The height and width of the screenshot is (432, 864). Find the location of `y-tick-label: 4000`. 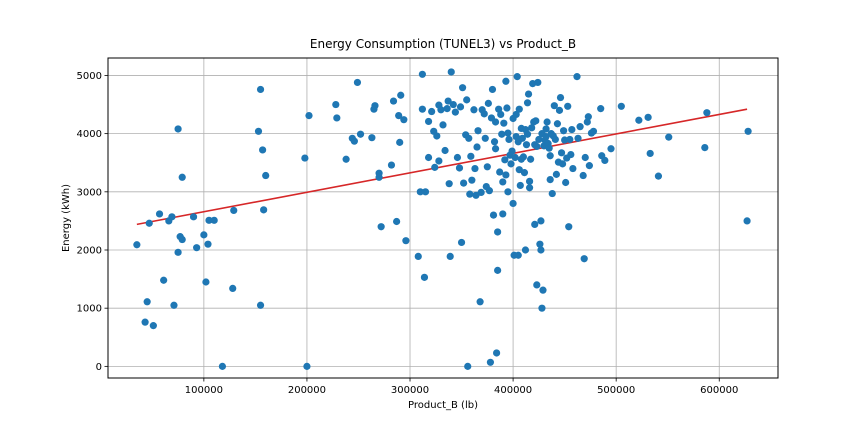

y-tick-label: 4000 is located at coordinates (89, 134).